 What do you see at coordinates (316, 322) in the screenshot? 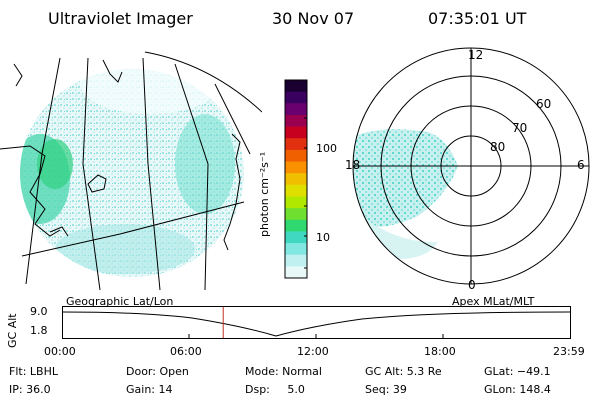
I see `altitude-timeline` at bounding box center [316, 322].